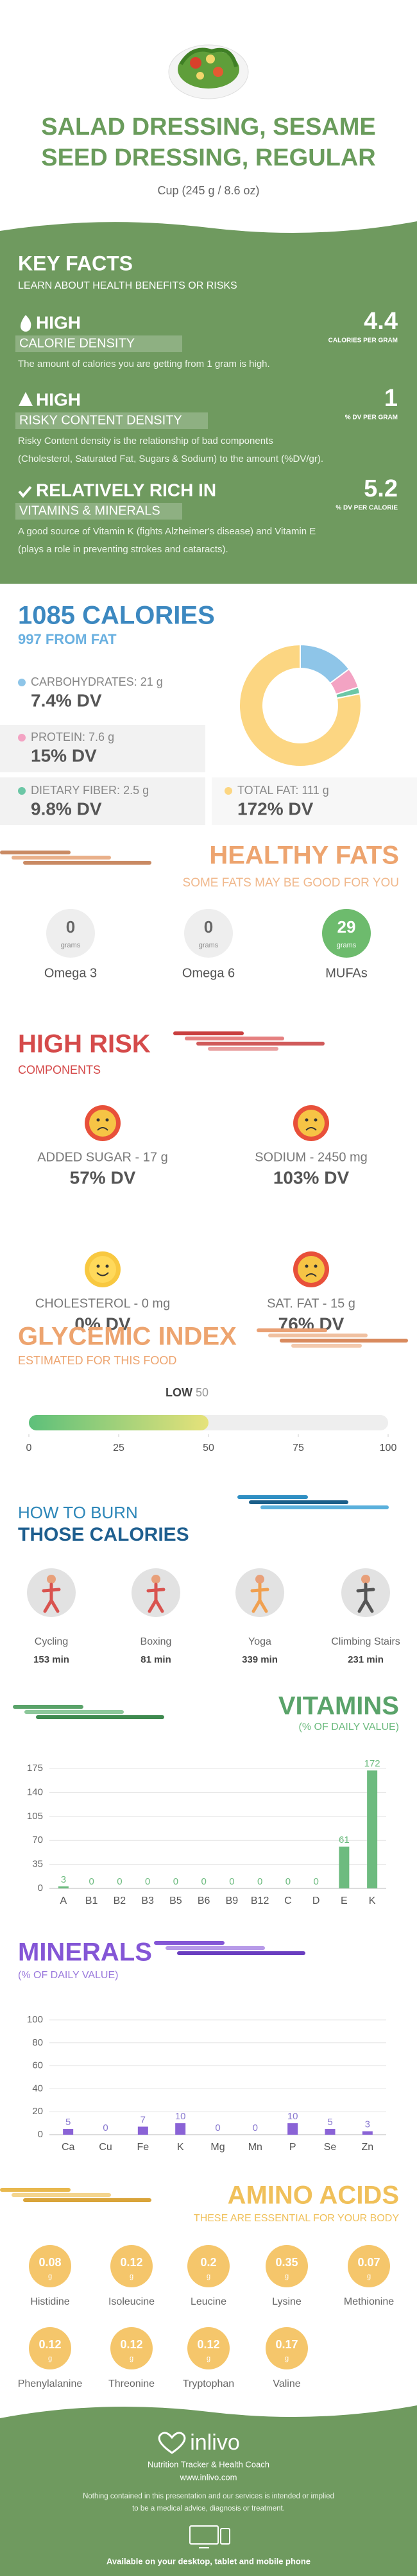 Image resolution: width=417 pixels, height=2576 pixels. I want to click on x-tick-label: B5, so click(175, 1900).